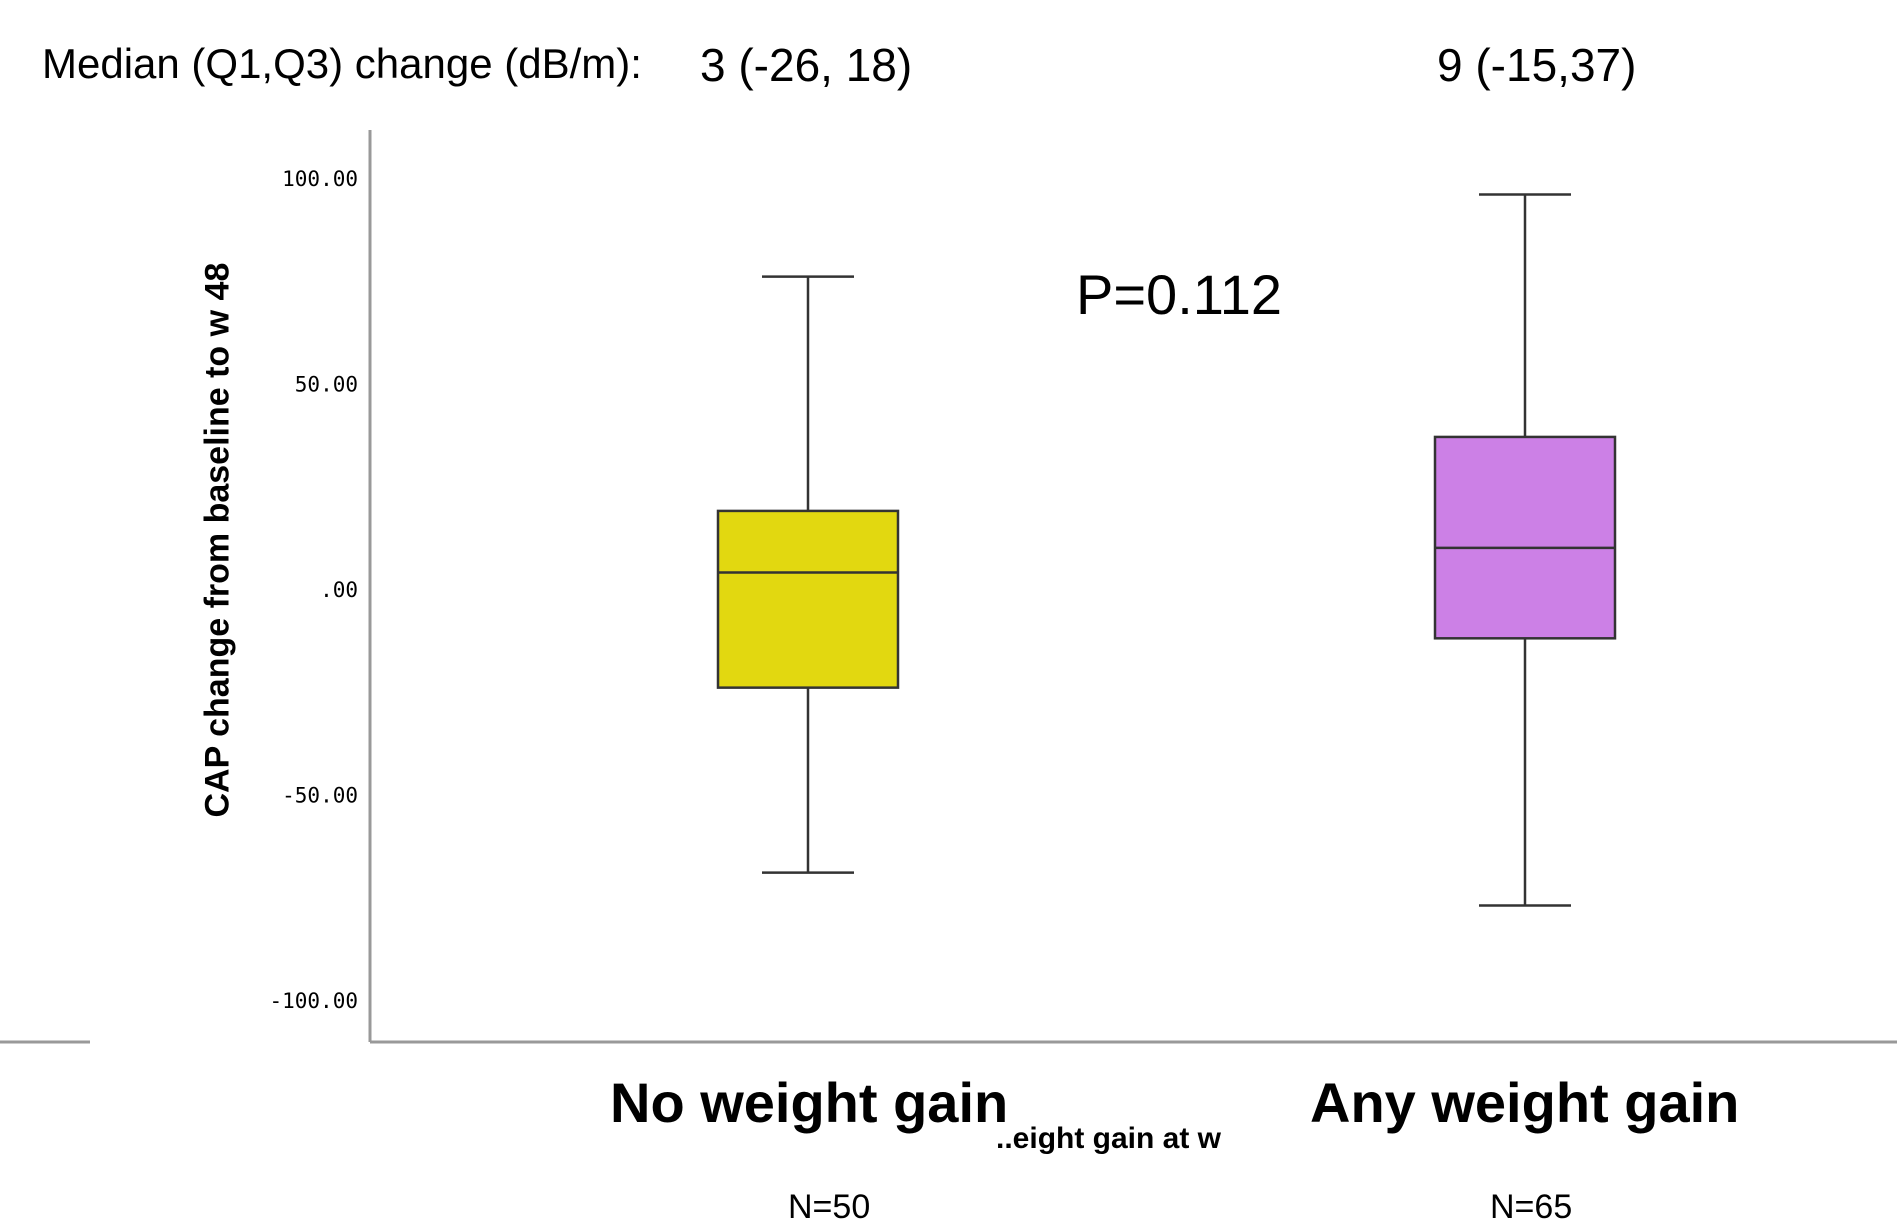 The height and width of the screenshot is (1227, 1897). Describe the element at coordinates (313, 1001) in the screenshot. I see `y-tick-label: -100.00` at that location.